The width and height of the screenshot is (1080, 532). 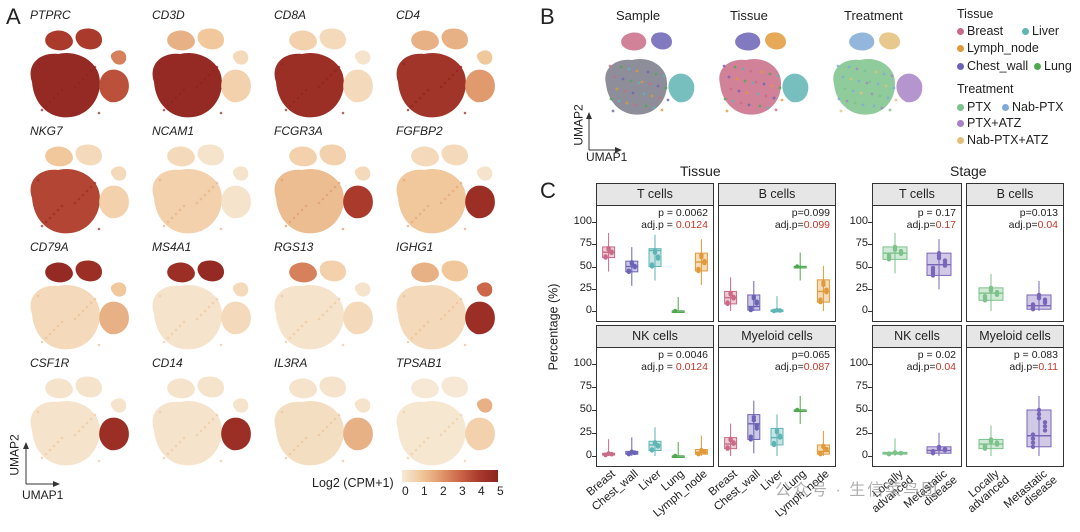 I want to click on umap-cluster, so click(x=889, y=41).